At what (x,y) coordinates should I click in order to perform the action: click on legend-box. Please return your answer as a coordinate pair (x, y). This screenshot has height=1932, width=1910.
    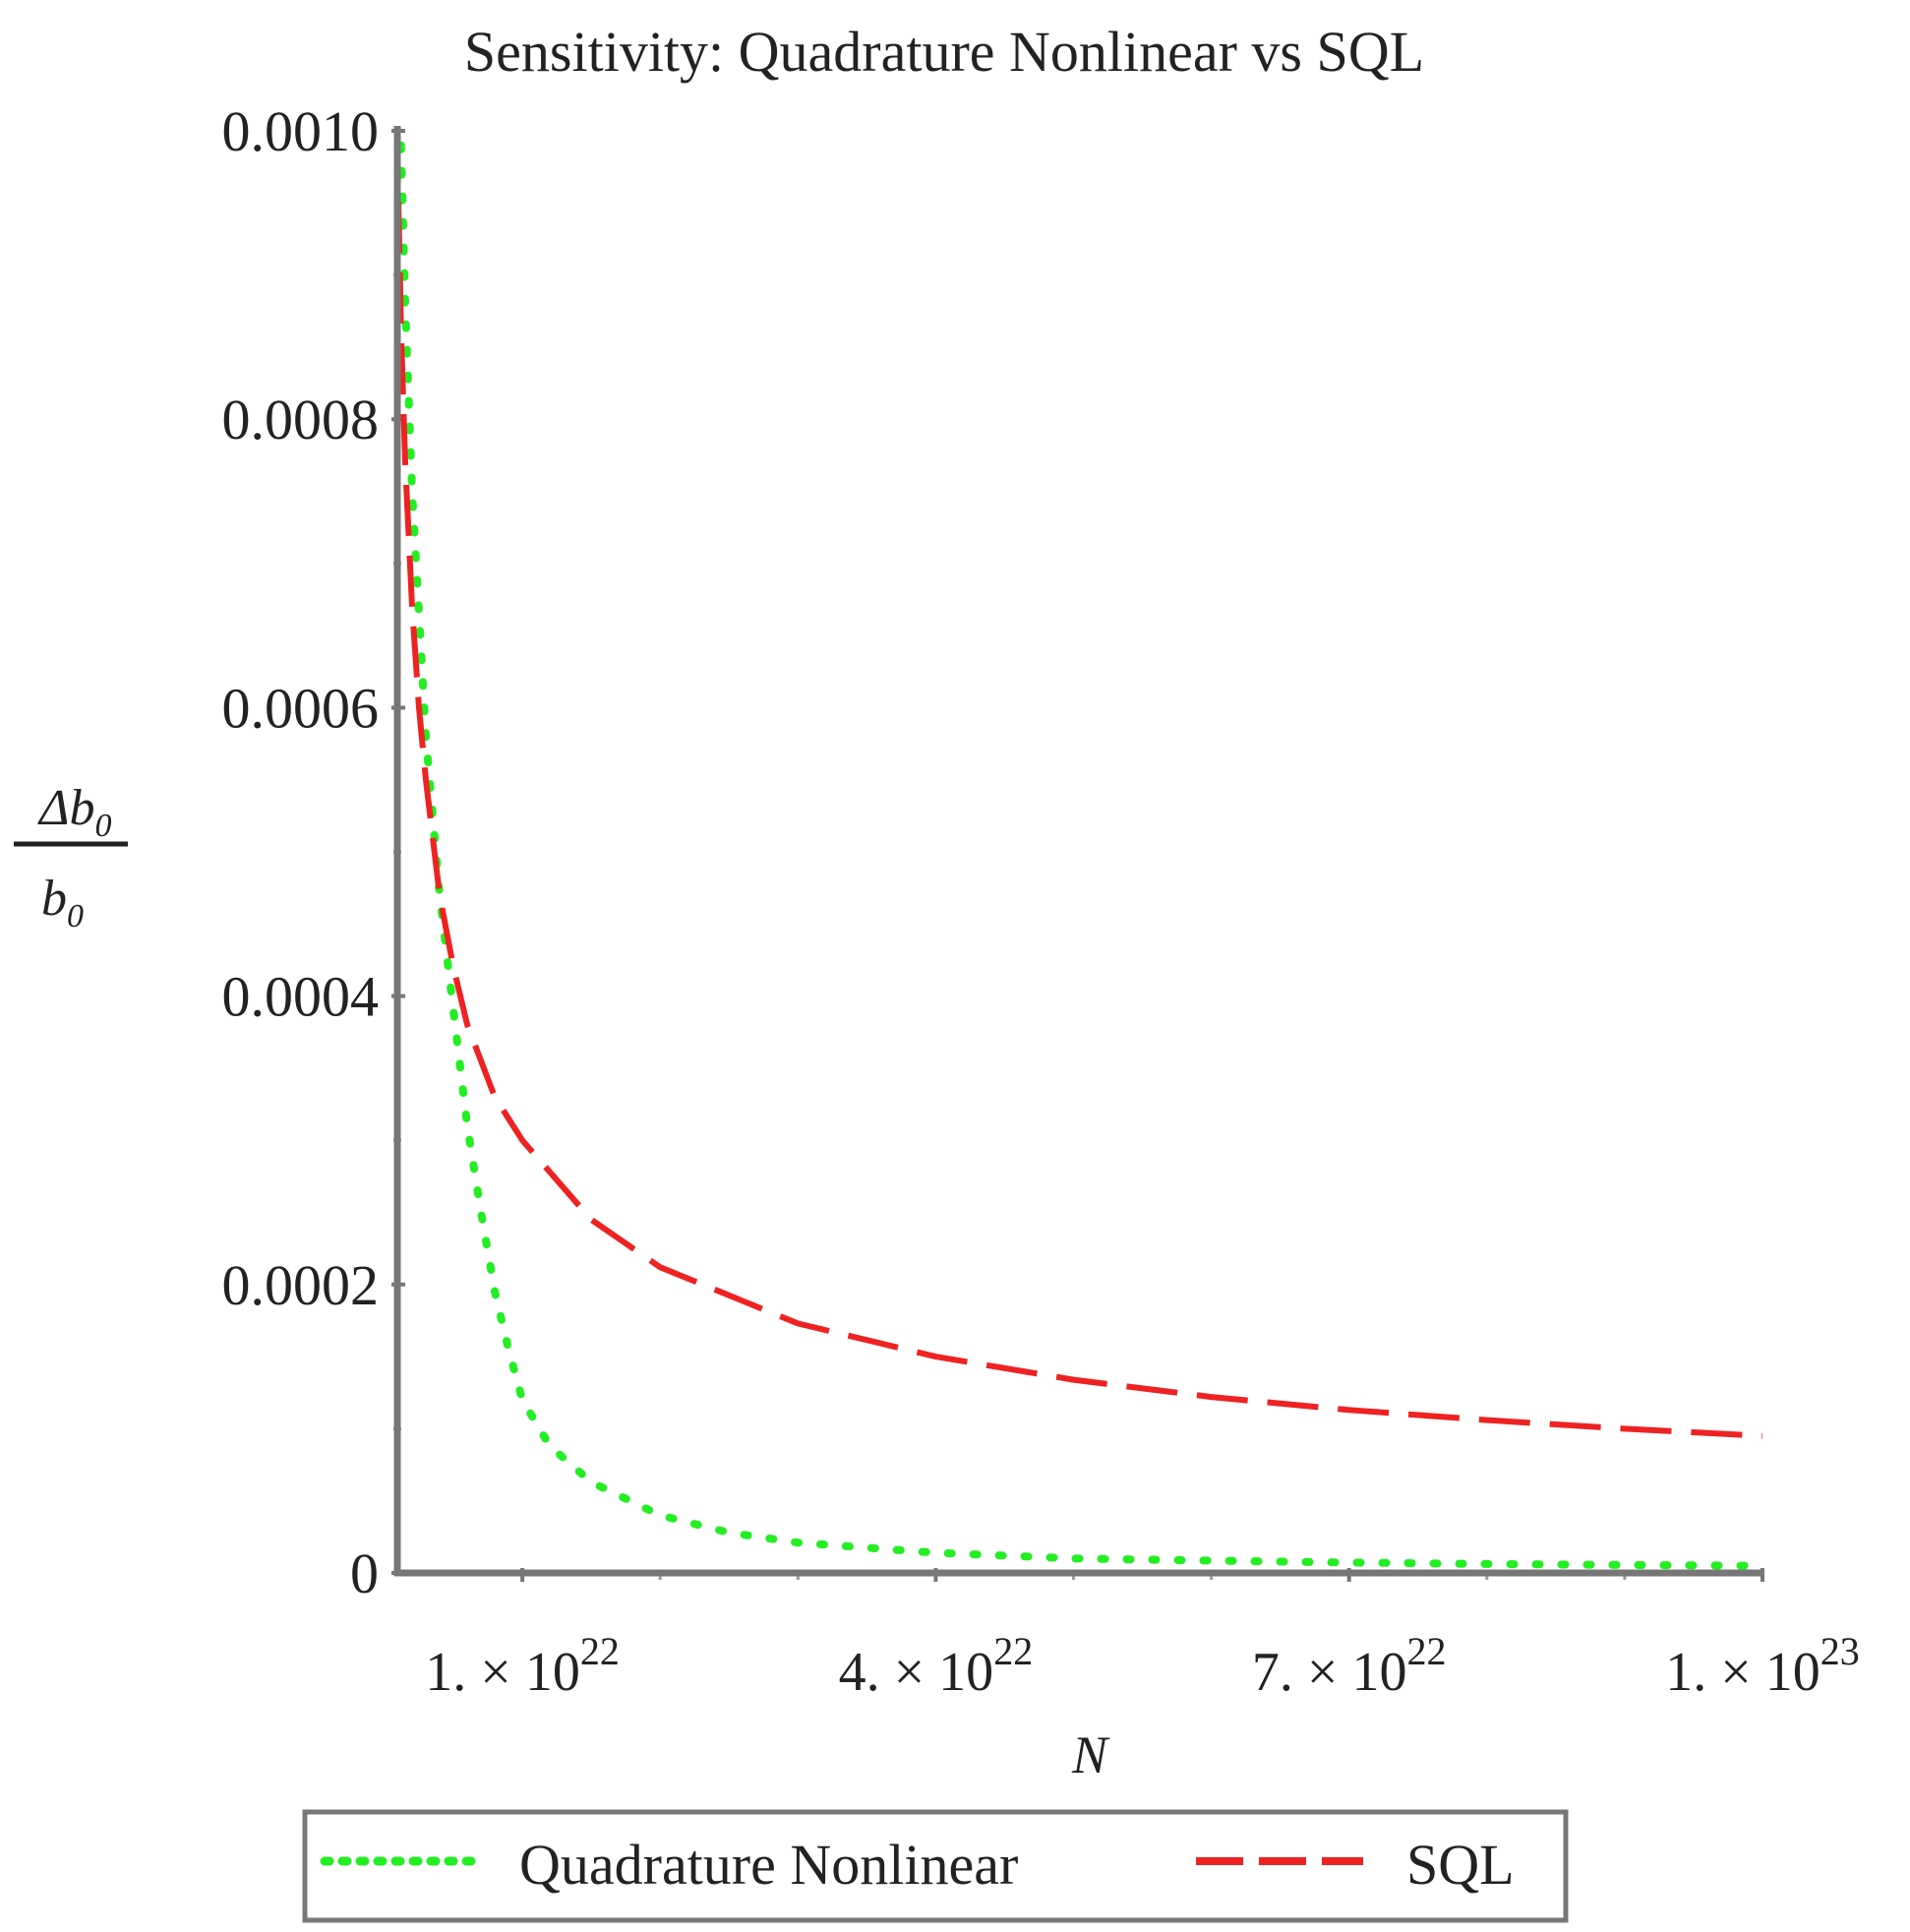
    Looking at the image, I should click on (935, 1866).